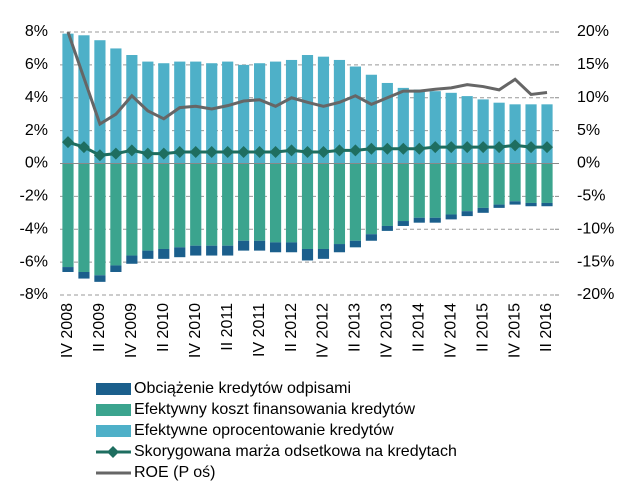 Image resolution: width=624 pixels, height=487 pixels. I want to click on x-tick-label: II 2013, so click(355, 327).